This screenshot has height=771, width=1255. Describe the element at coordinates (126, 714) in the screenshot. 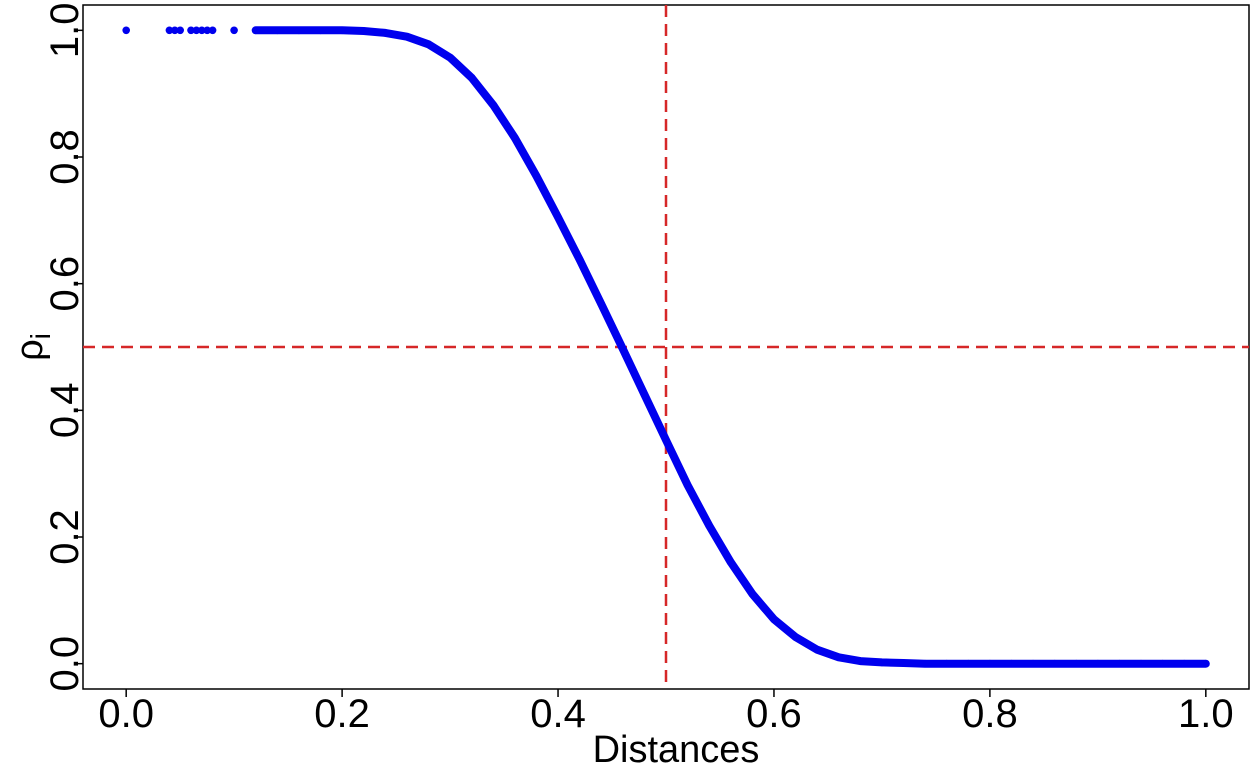

I see `x-tick-label: 0.0` at that location.